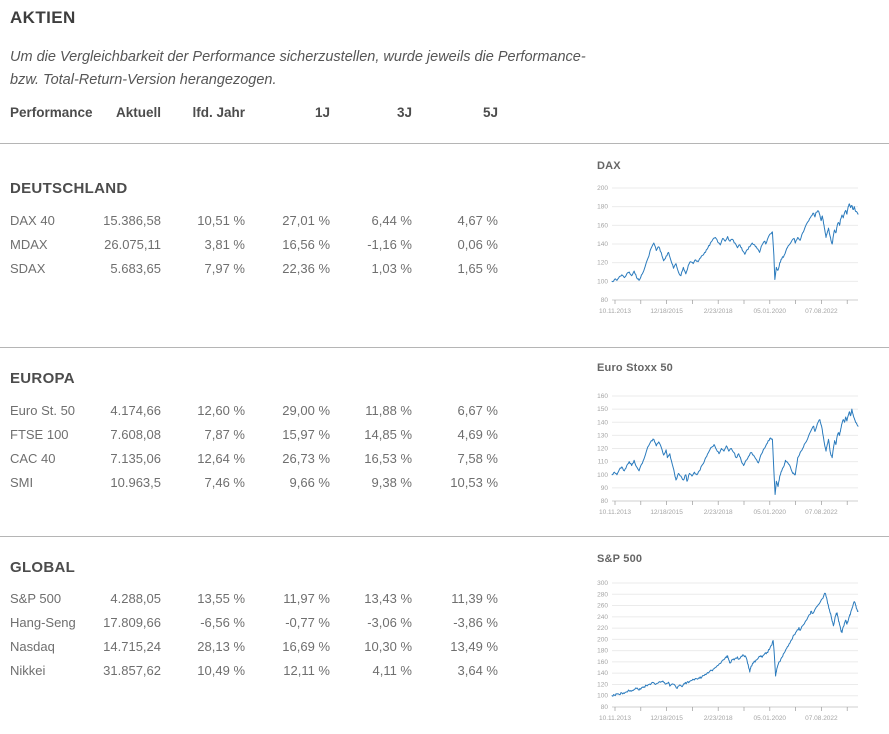 This screenshot has height=734, width=889. I want to click on row-value: 4,69 %, so click(477, 434).